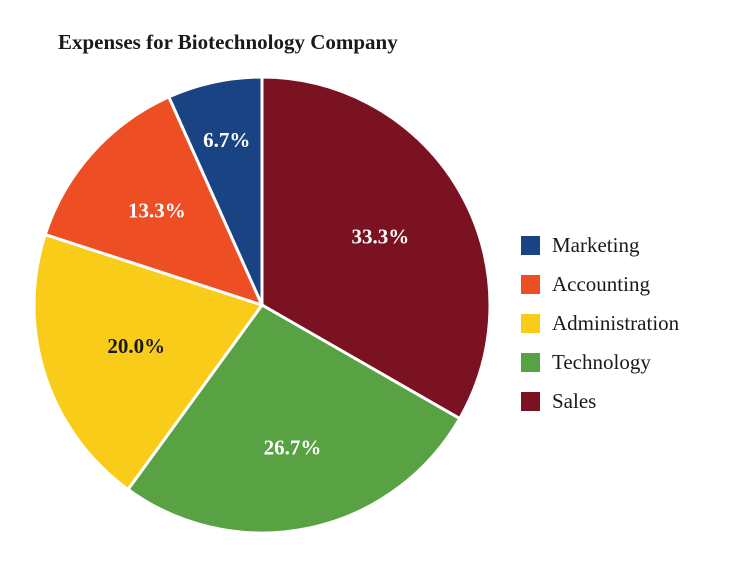  I want to click on legend-item-technology: Technology, so click(600, 362).